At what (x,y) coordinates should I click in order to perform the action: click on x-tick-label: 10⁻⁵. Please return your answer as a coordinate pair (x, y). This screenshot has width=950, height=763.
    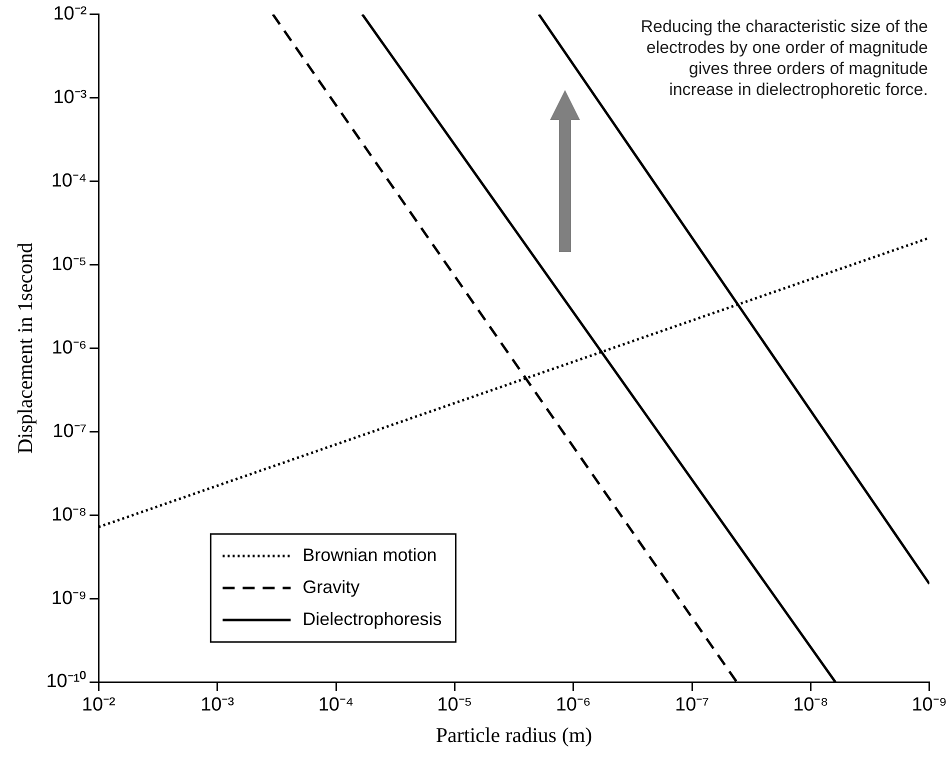
    Looking at the image, I should click on (454, 705).